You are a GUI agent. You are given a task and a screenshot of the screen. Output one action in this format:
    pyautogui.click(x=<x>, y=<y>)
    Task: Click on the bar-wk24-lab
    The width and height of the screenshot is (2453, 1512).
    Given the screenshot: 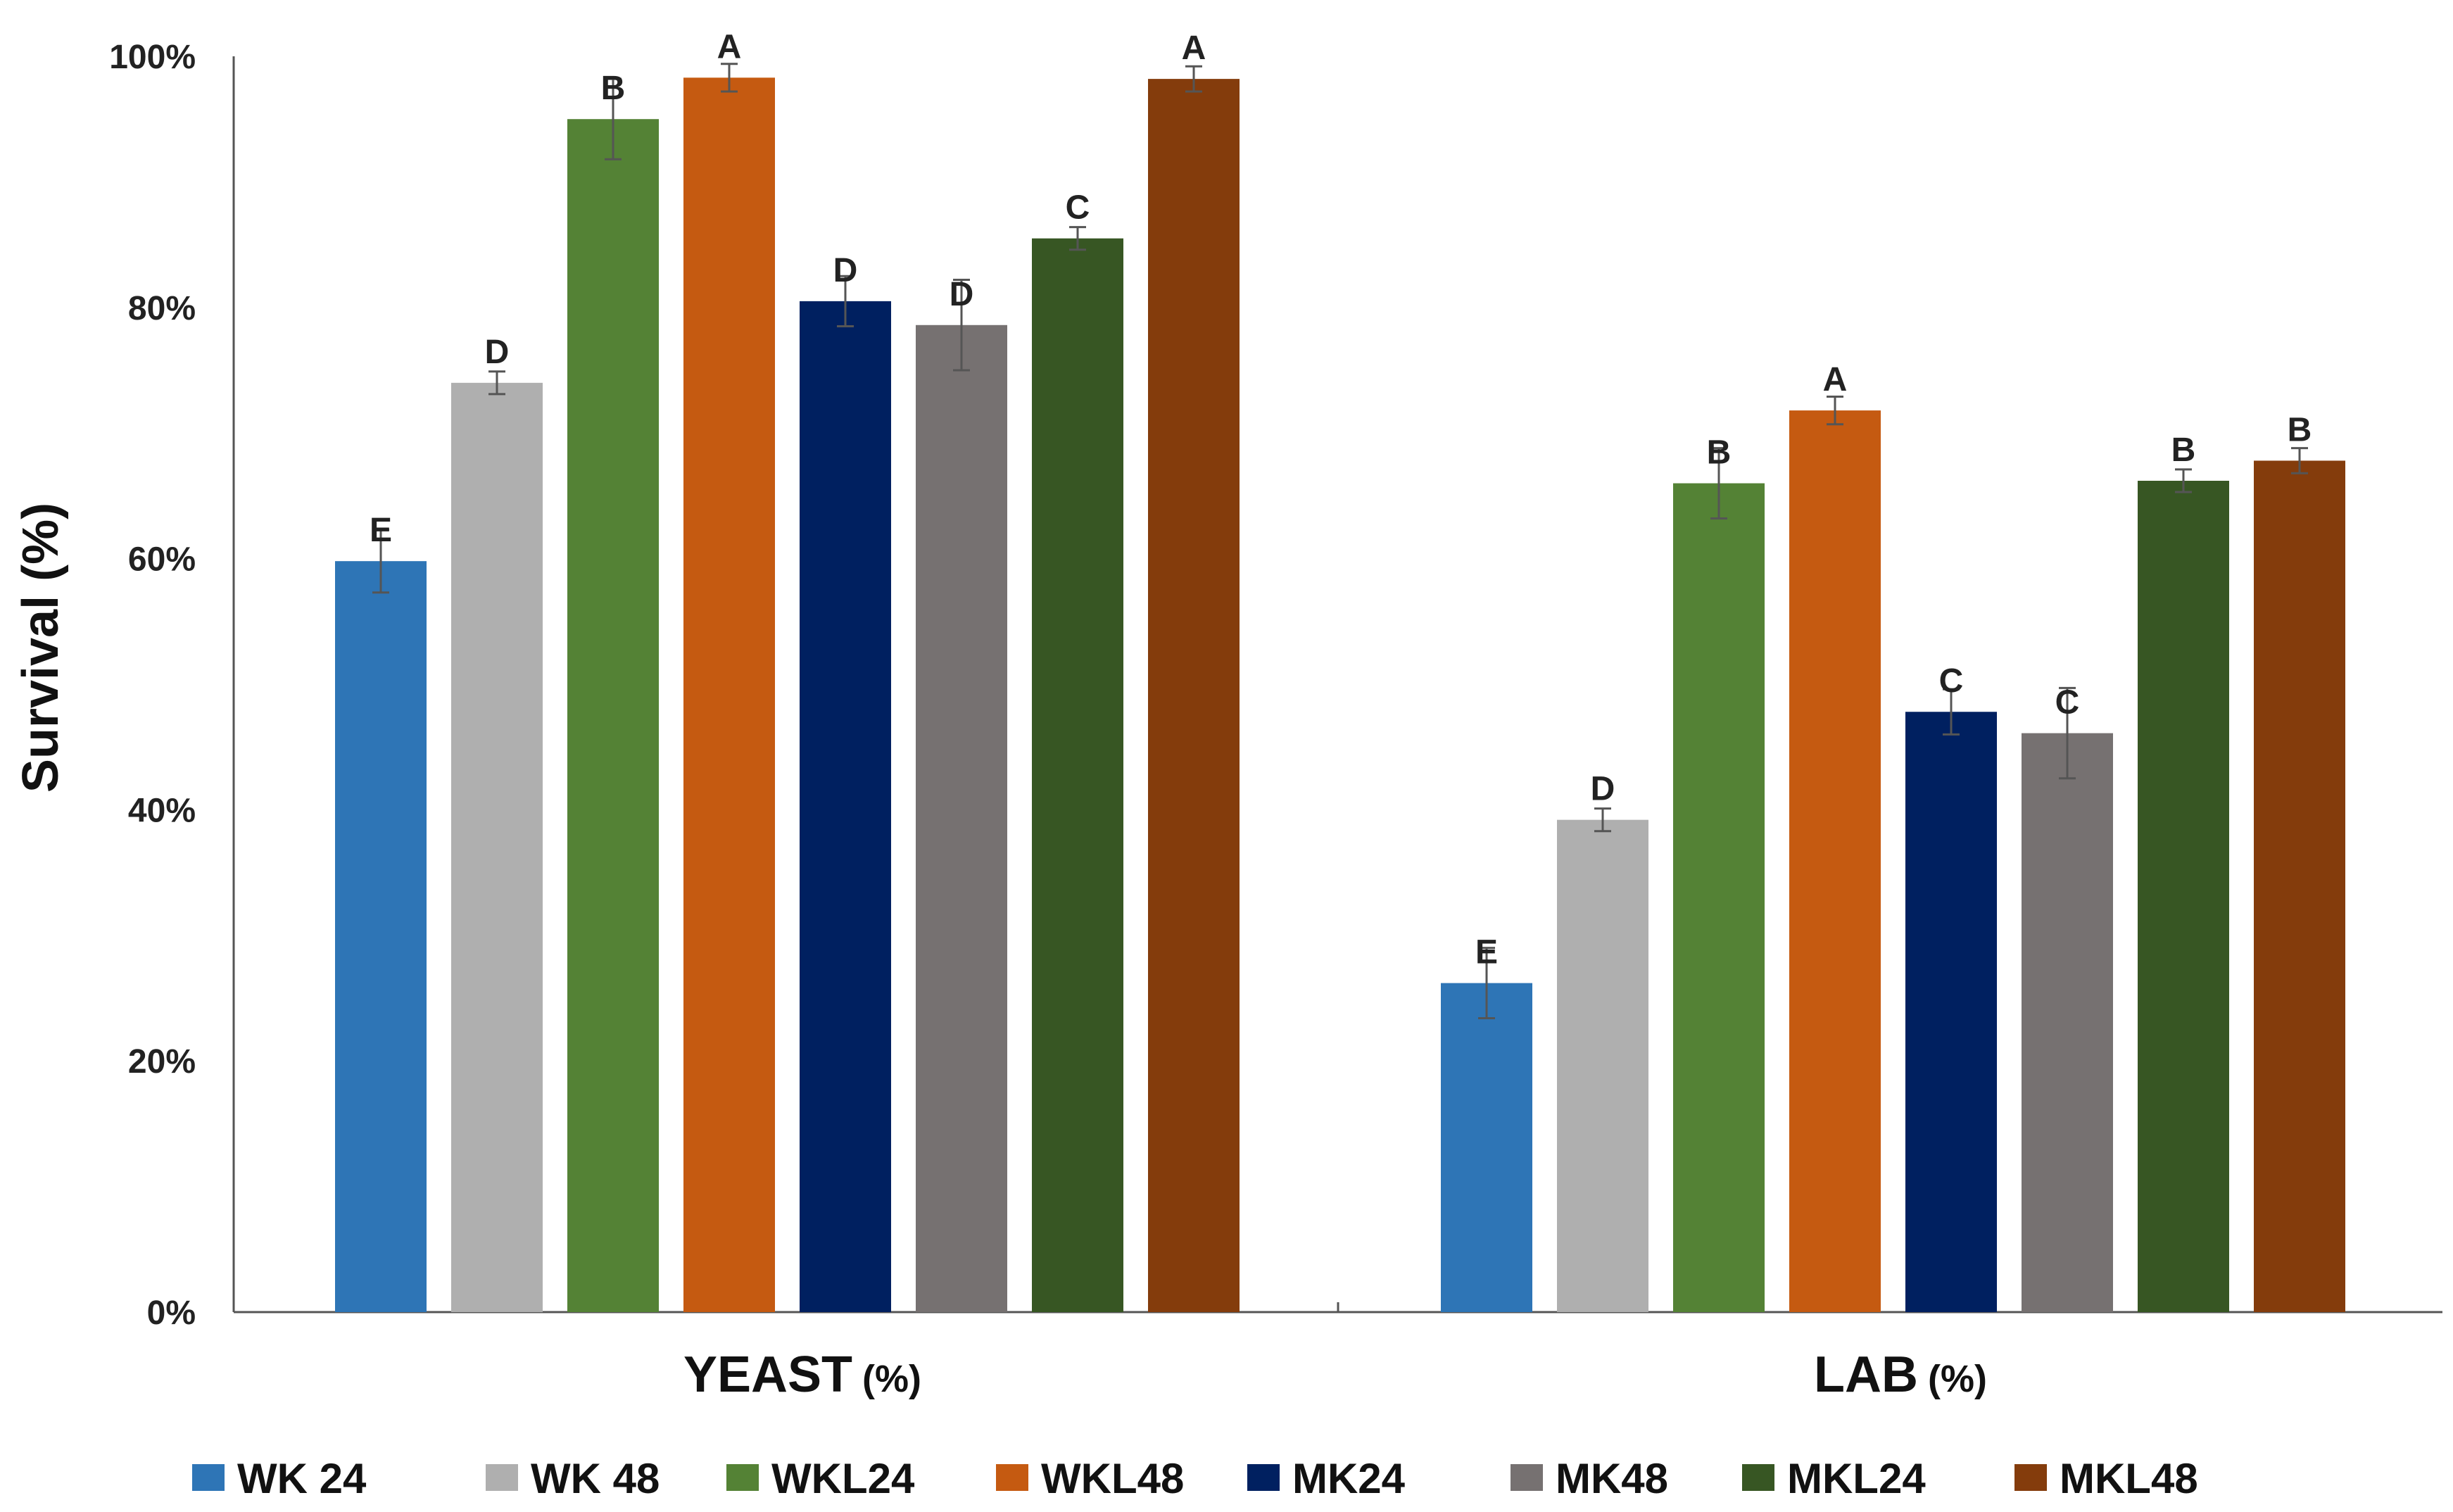 What is the action you would take?
    pyautogui.click(x=1486, y=1148)
    